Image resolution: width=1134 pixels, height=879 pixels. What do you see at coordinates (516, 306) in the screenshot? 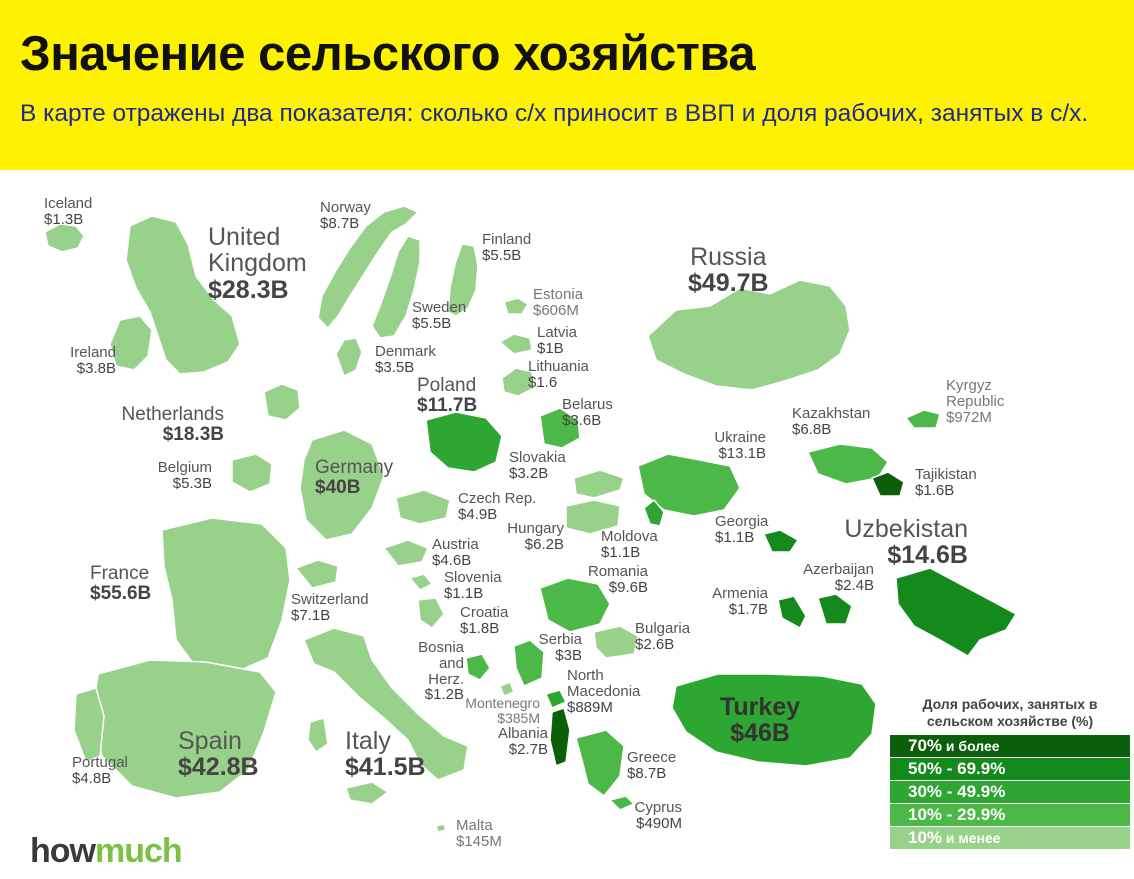
I see `estonia-shape` at bounding box center [516, 306].